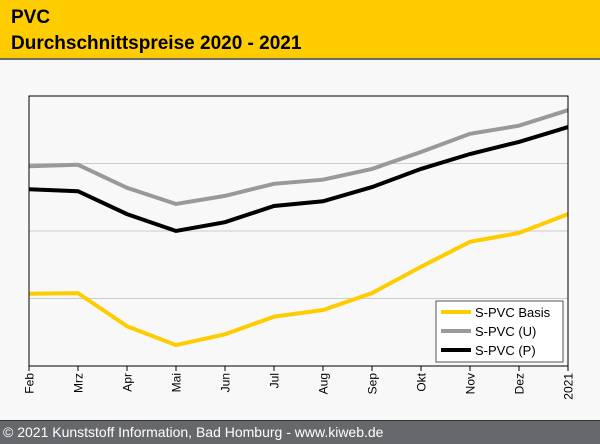  Describe the element at coordinates (569, 386) in the screenshot. I see `x-tick-label: 2021` at that location.